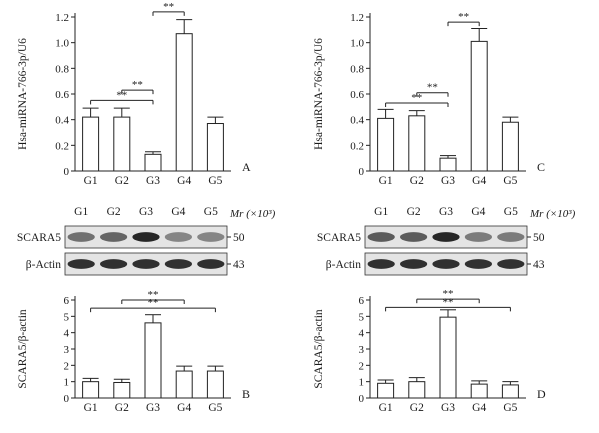 The height and width of the screenshot is (433, 599). What do you see at coordinates (446, 241) in the screenshot?
I see `western-blot-right-svg: G1 G2 G3 G4 G5 Mr (×10³) SCARA5 50 β-Actin 43` at bounding box center [446, 241].